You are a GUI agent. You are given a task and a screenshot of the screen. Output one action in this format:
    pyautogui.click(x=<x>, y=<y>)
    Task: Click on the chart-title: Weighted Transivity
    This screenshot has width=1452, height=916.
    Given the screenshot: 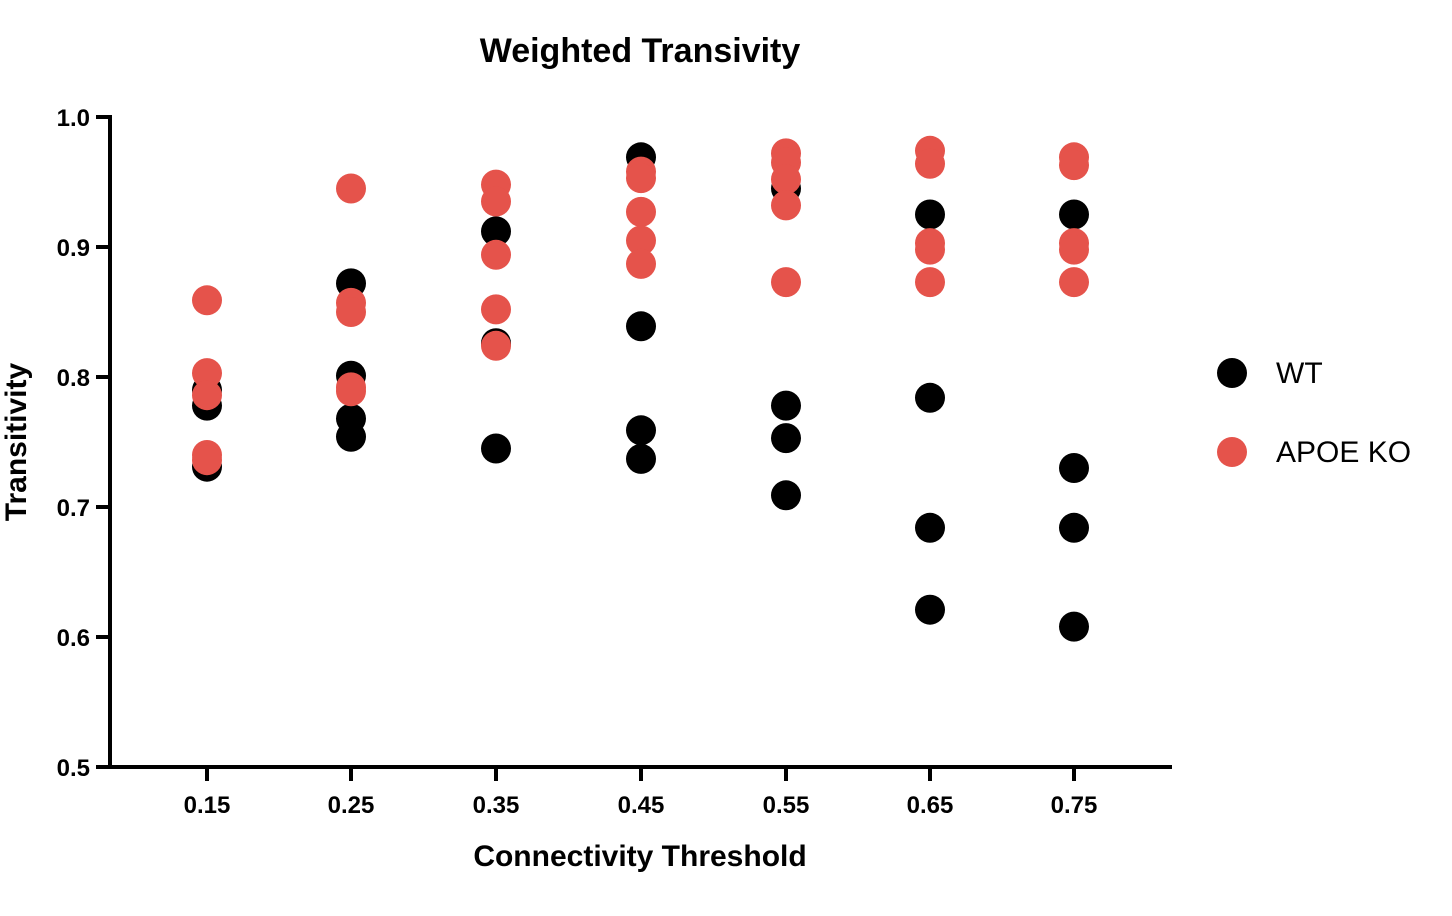 What is the action you would take?
    pyautogui.click(x=640, y=51)
    